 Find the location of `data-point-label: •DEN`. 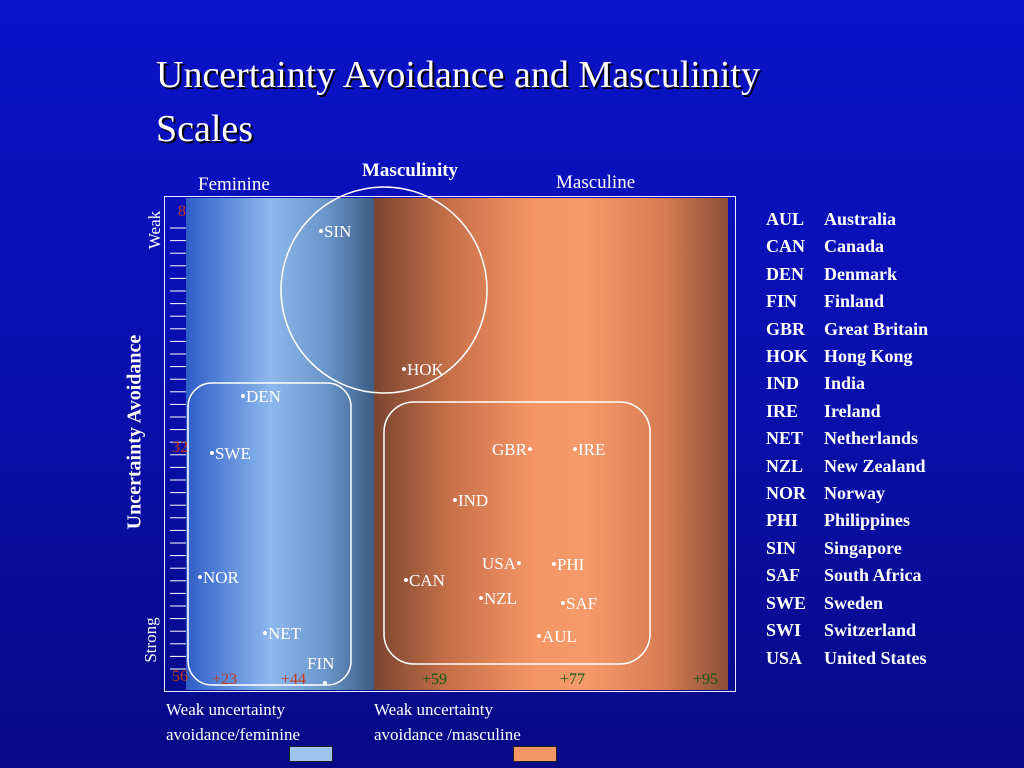

data-point-label: •DEN is located at coordinates (260, 396).